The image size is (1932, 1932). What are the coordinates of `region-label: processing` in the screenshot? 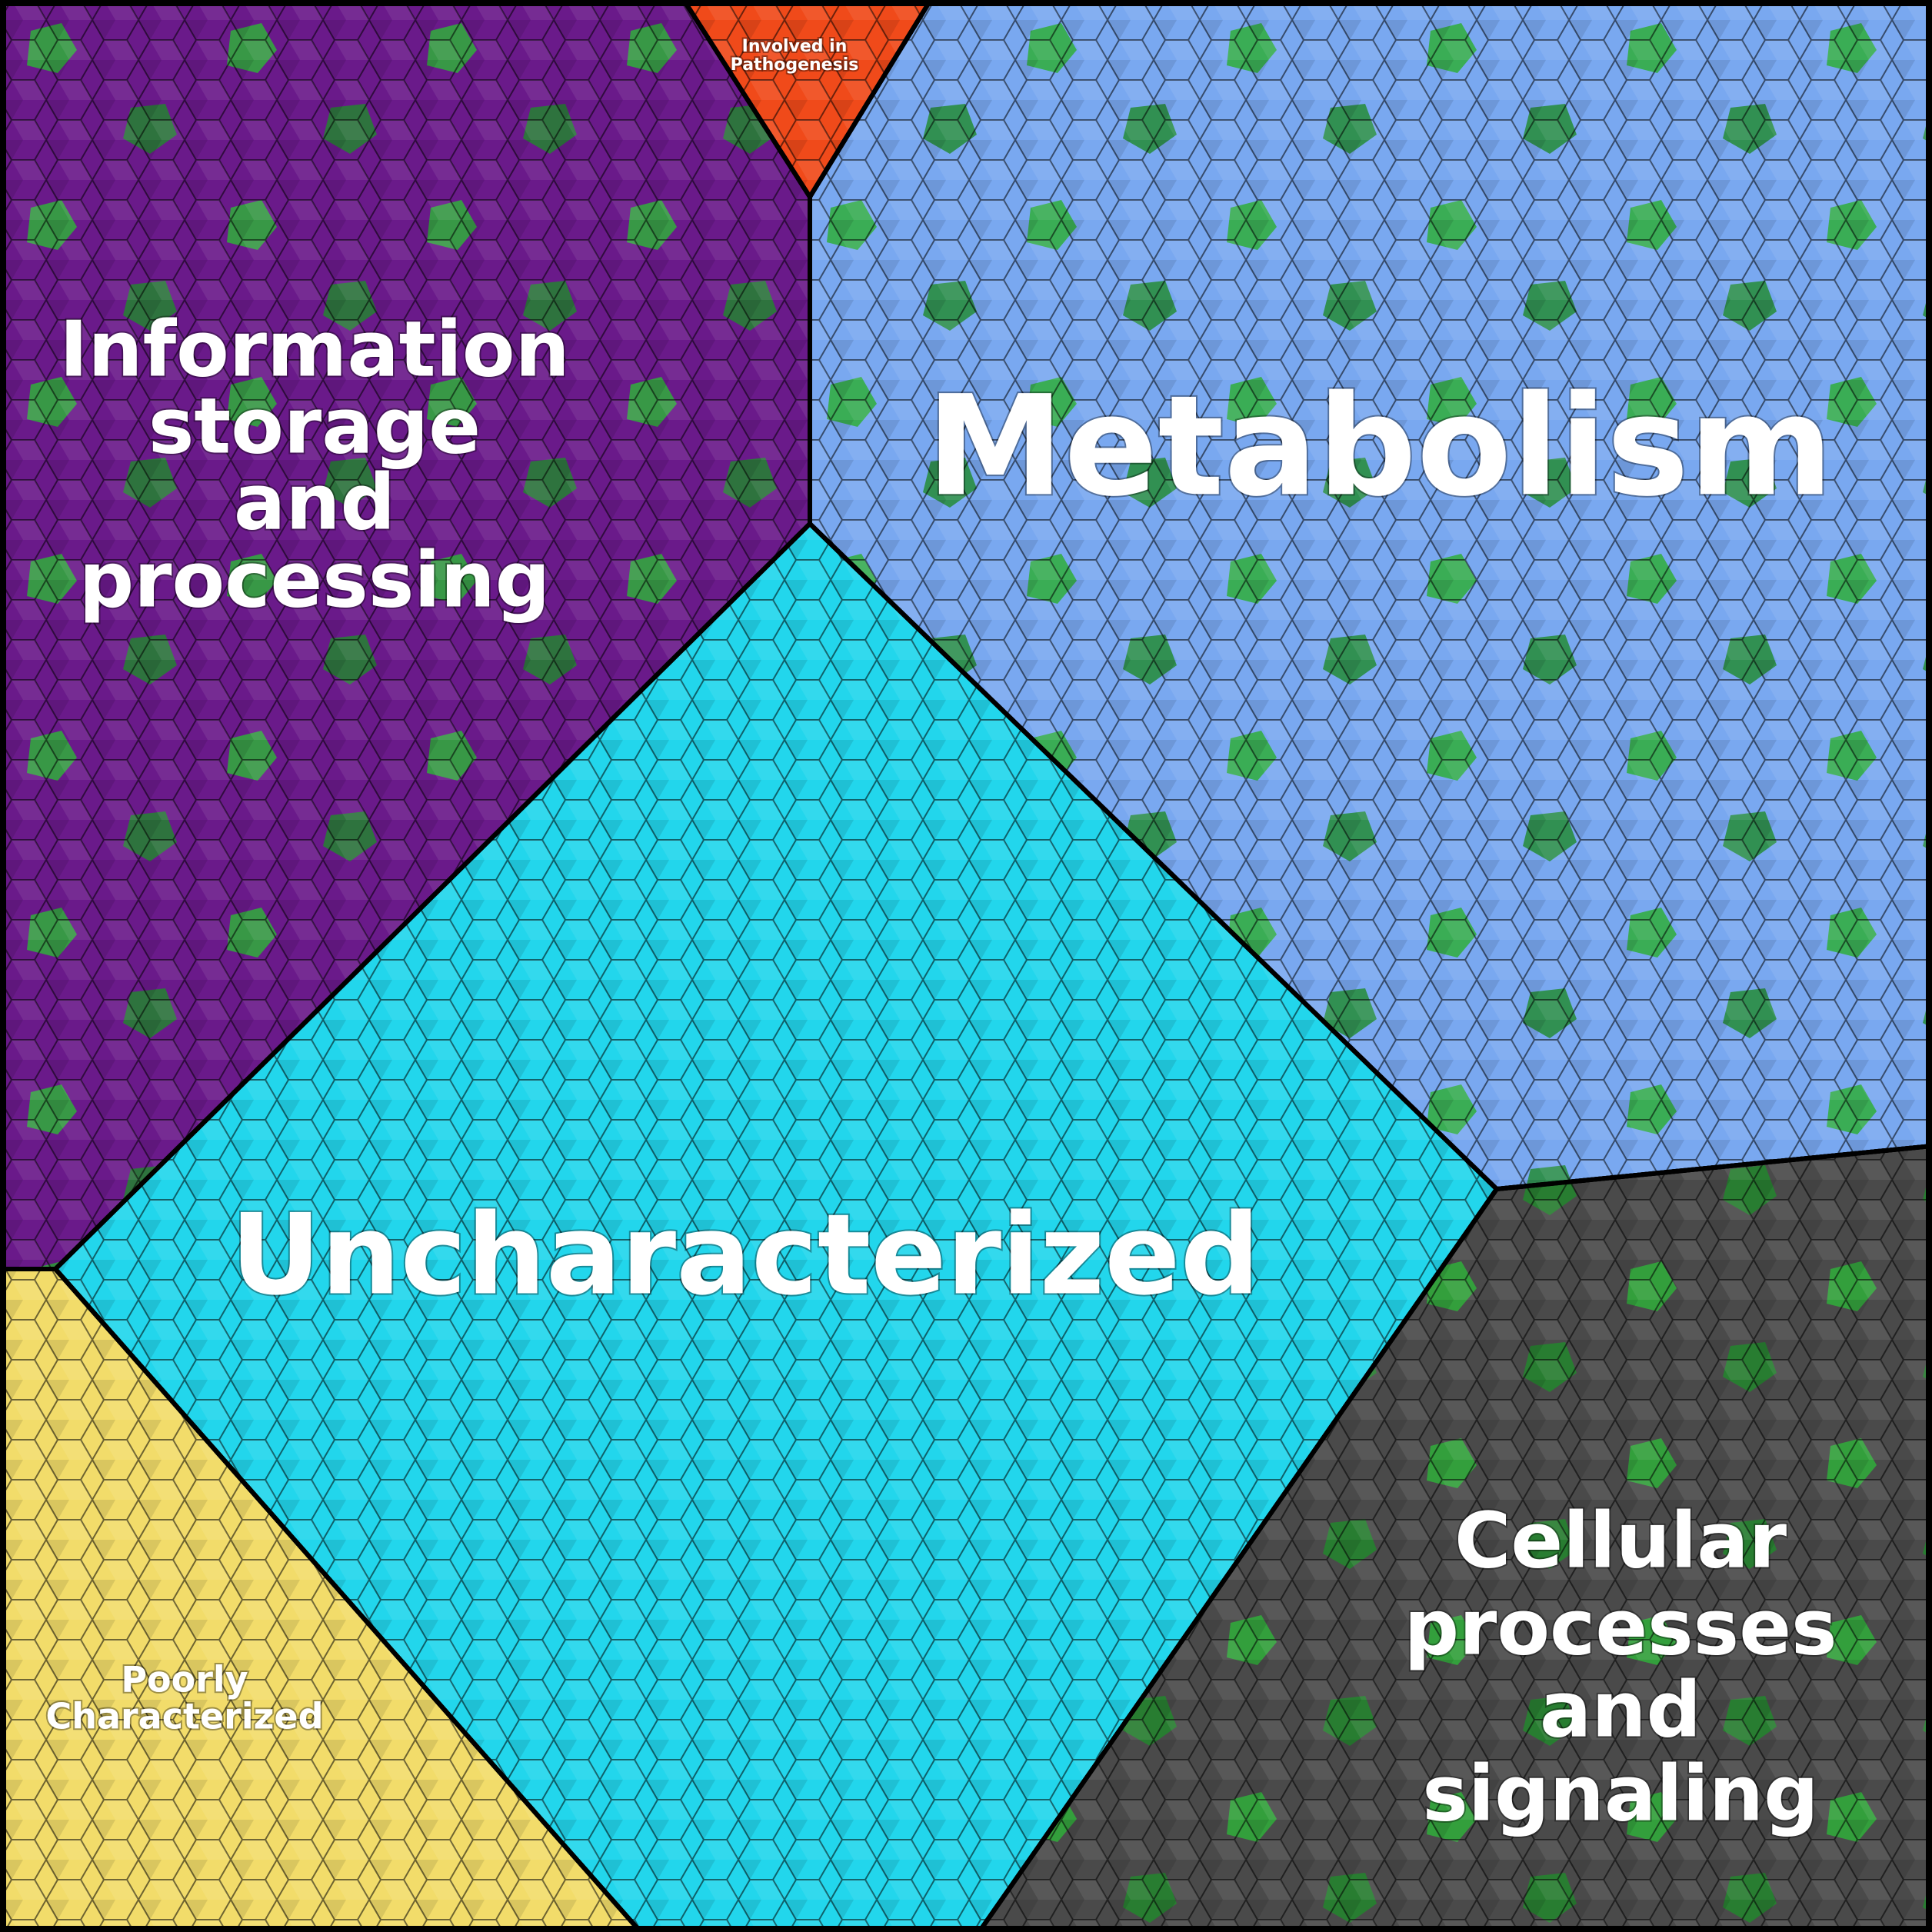 It's located at (315, 580).